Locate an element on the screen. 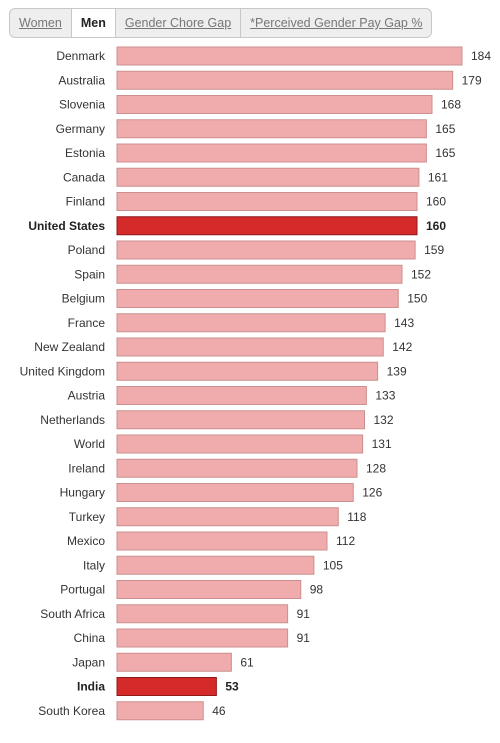  bar-portugal is located at coordinates (209, 589).